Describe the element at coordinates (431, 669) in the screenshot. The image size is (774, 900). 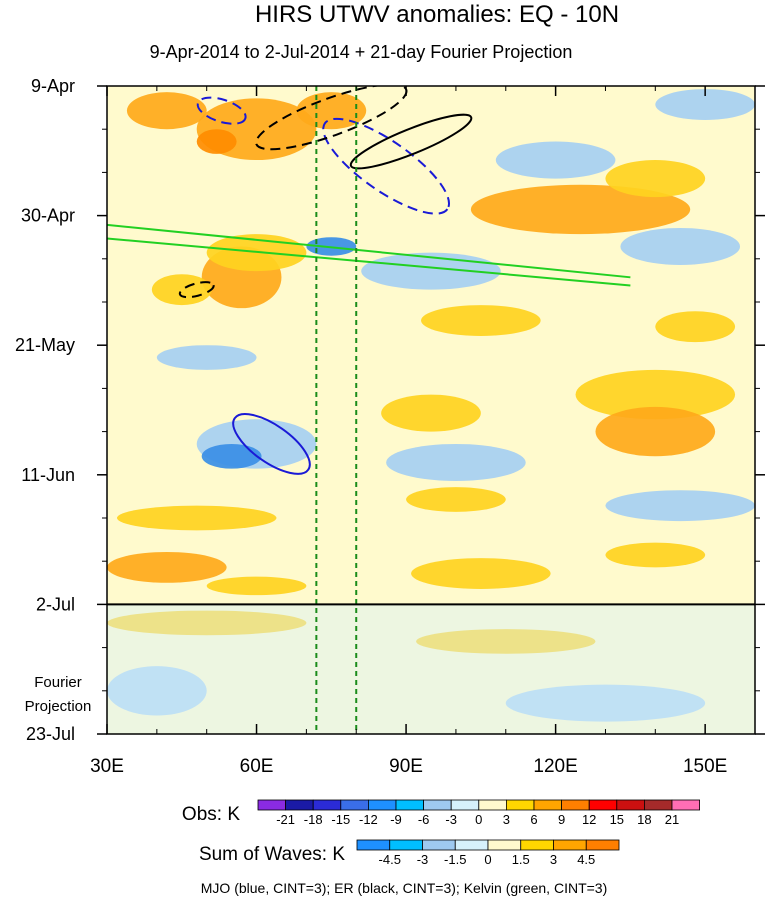
I see `projection-shading` at that location.